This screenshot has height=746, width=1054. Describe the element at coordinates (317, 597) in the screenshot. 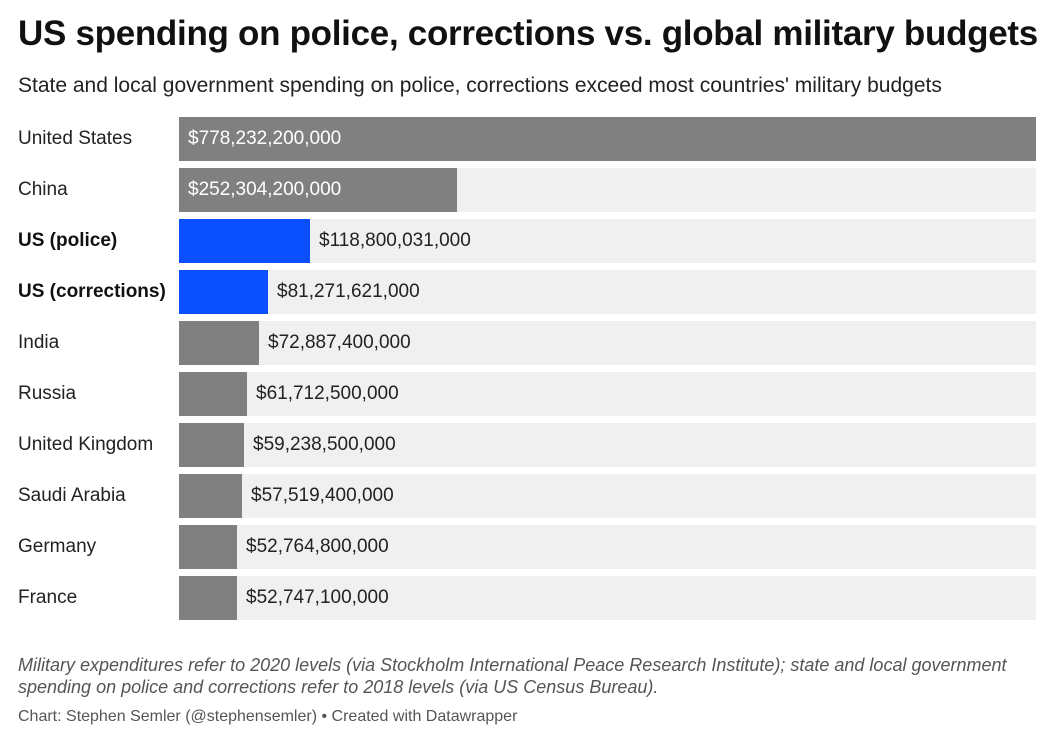

I see `value-label: $52,747,100,000` at that location.